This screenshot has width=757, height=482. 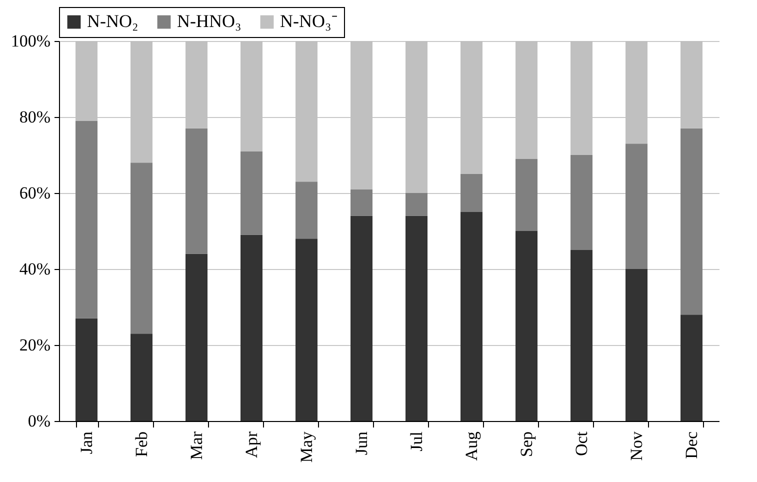 What do you see at coordinates (306, 447) in the screenshot?
I see `x-tick-label: May` at bounding box center [306, 447].